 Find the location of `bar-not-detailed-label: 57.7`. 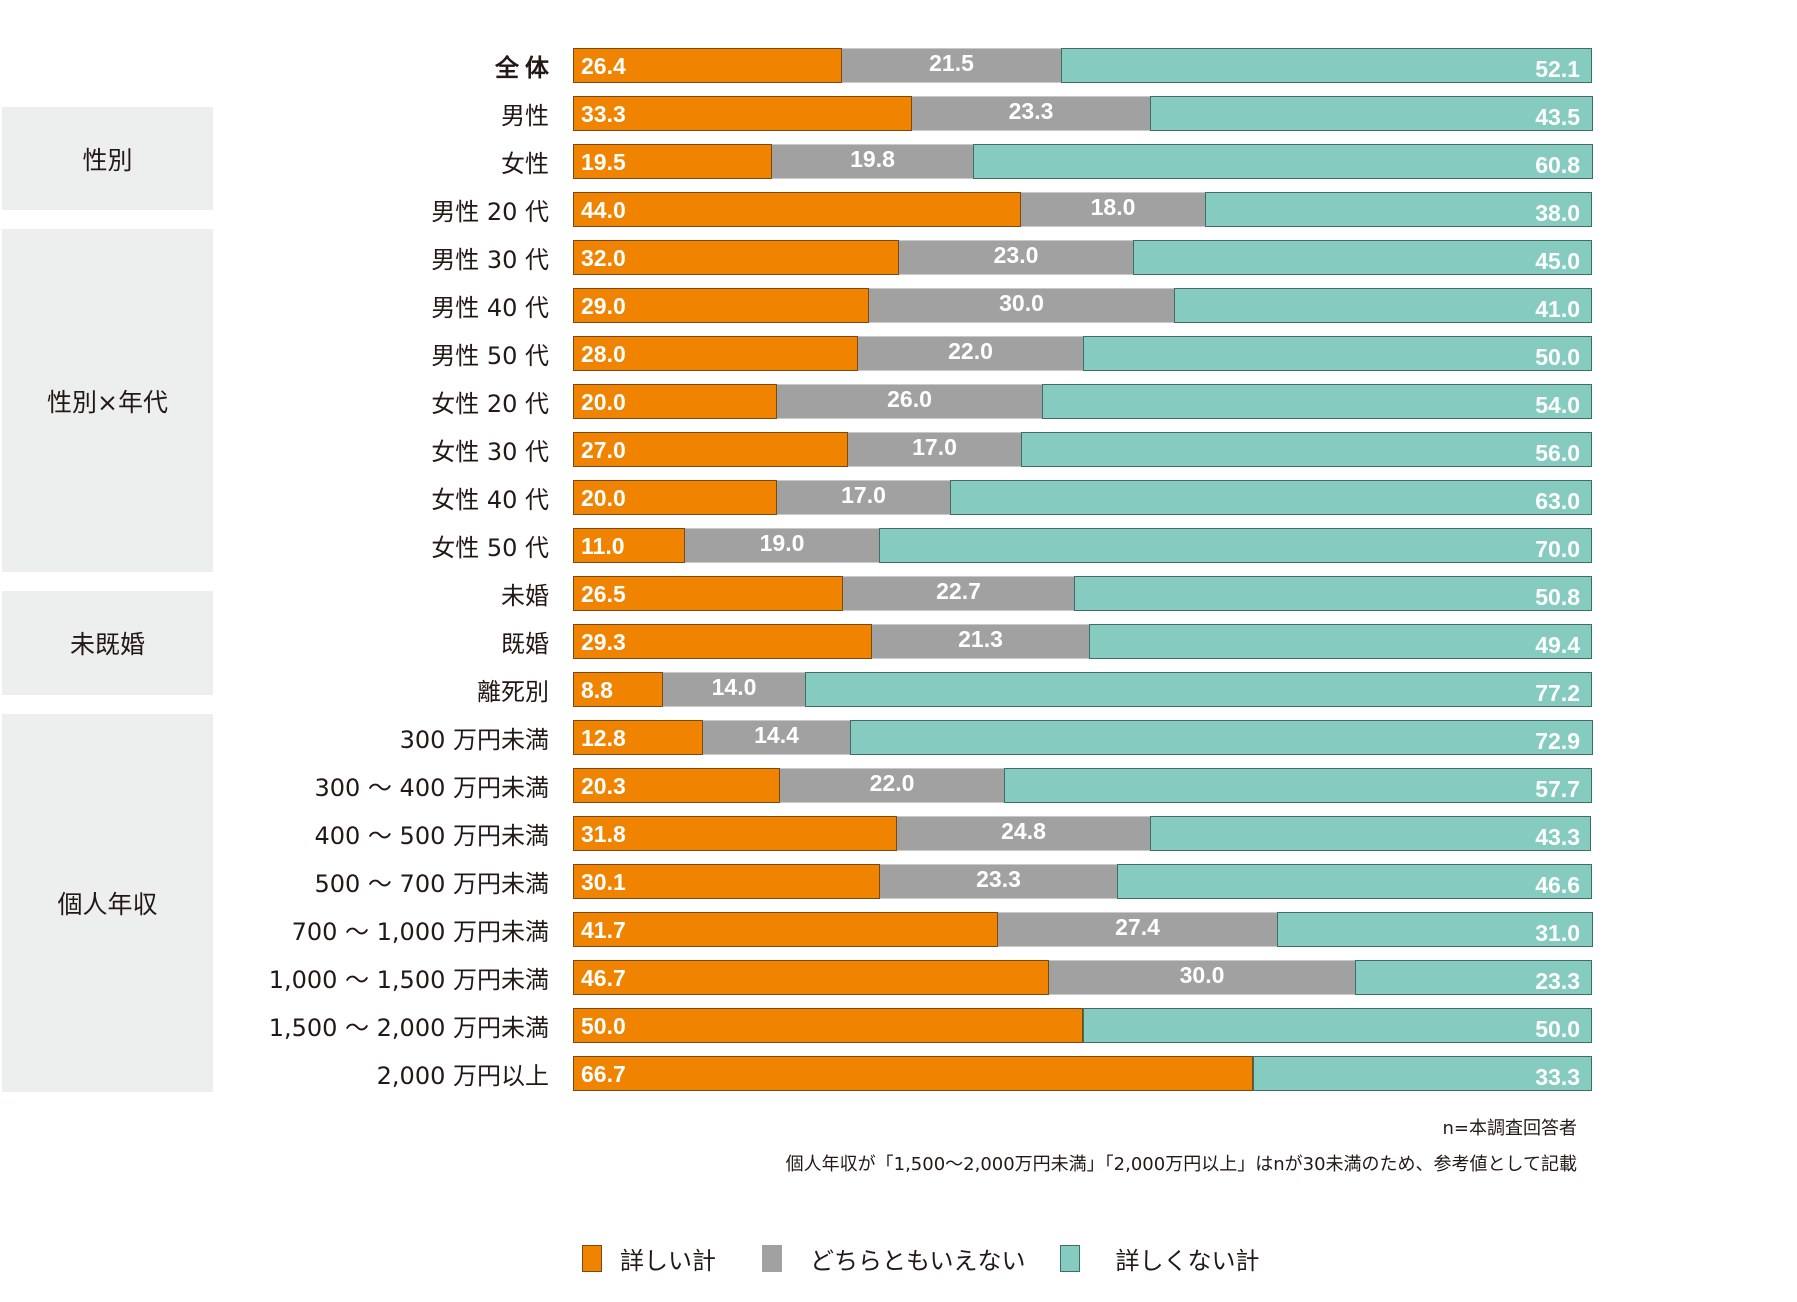

bar-not-detailed-label: 57.7 is located at coordinates (1557, 789).